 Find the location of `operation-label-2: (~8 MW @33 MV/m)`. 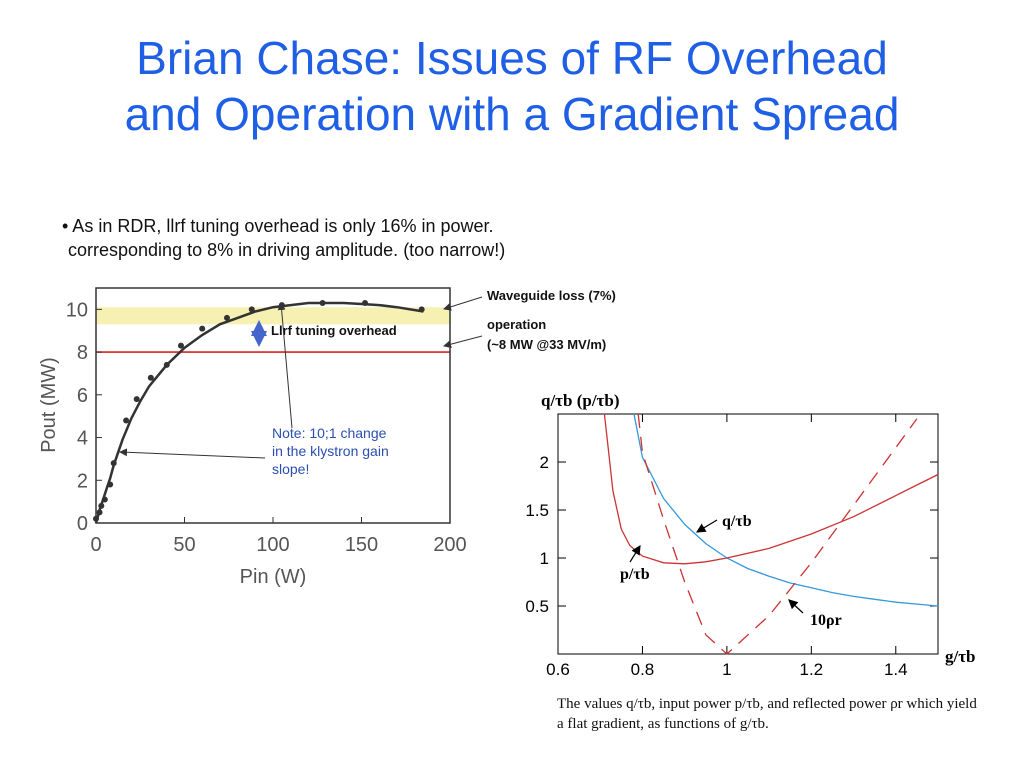

operation-label-2: (~8 MW @33 MV/m) is located at coordinates (546, 344).